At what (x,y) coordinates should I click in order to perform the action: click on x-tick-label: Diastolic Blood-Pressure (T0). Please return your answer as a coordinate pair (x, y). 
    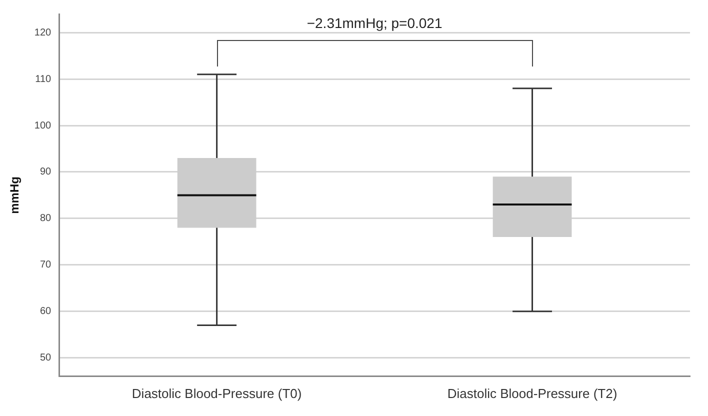
    Looking at the image, I should click on (217, 393).